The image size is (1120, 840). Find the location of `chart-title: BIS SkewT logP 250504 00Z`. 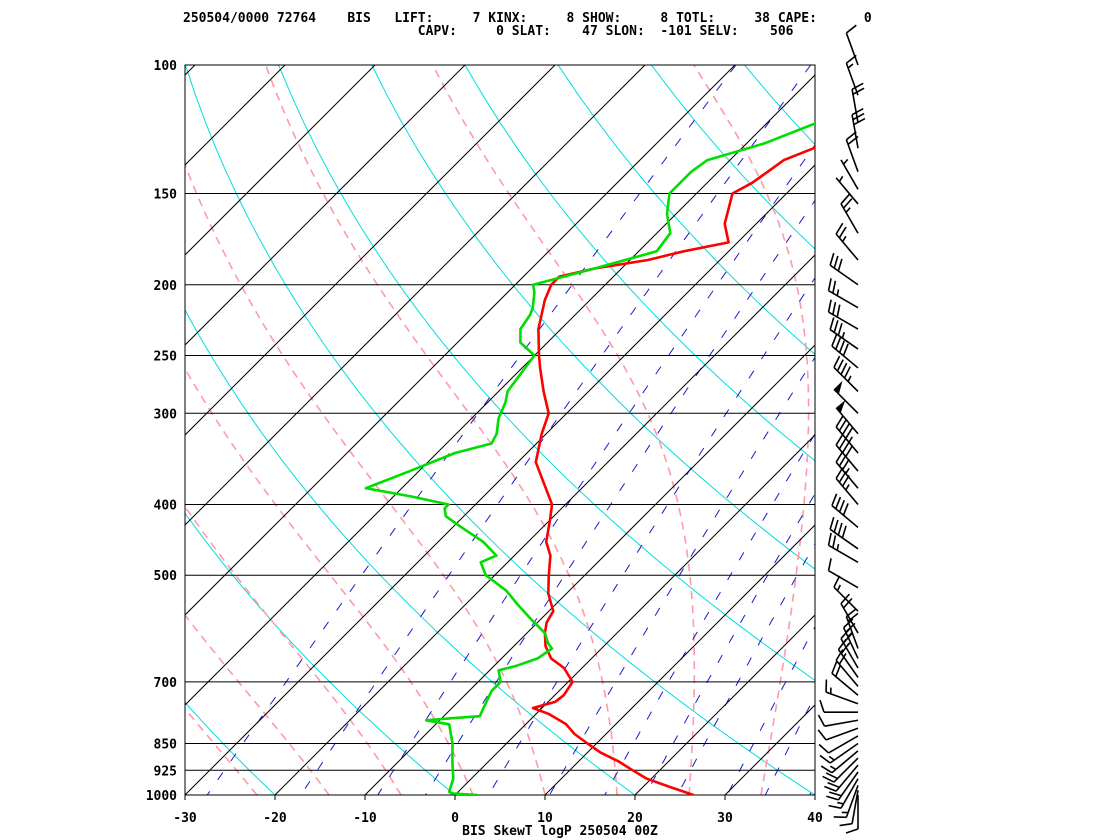

chart-title: BIS SkewT logP 250504 00Z is located at coordinates (560, 831).